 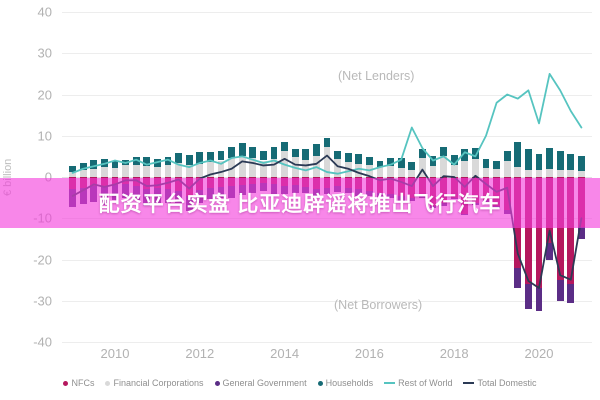 I want to click on legend-label: Total Domestic, so click(x=507, y=383).